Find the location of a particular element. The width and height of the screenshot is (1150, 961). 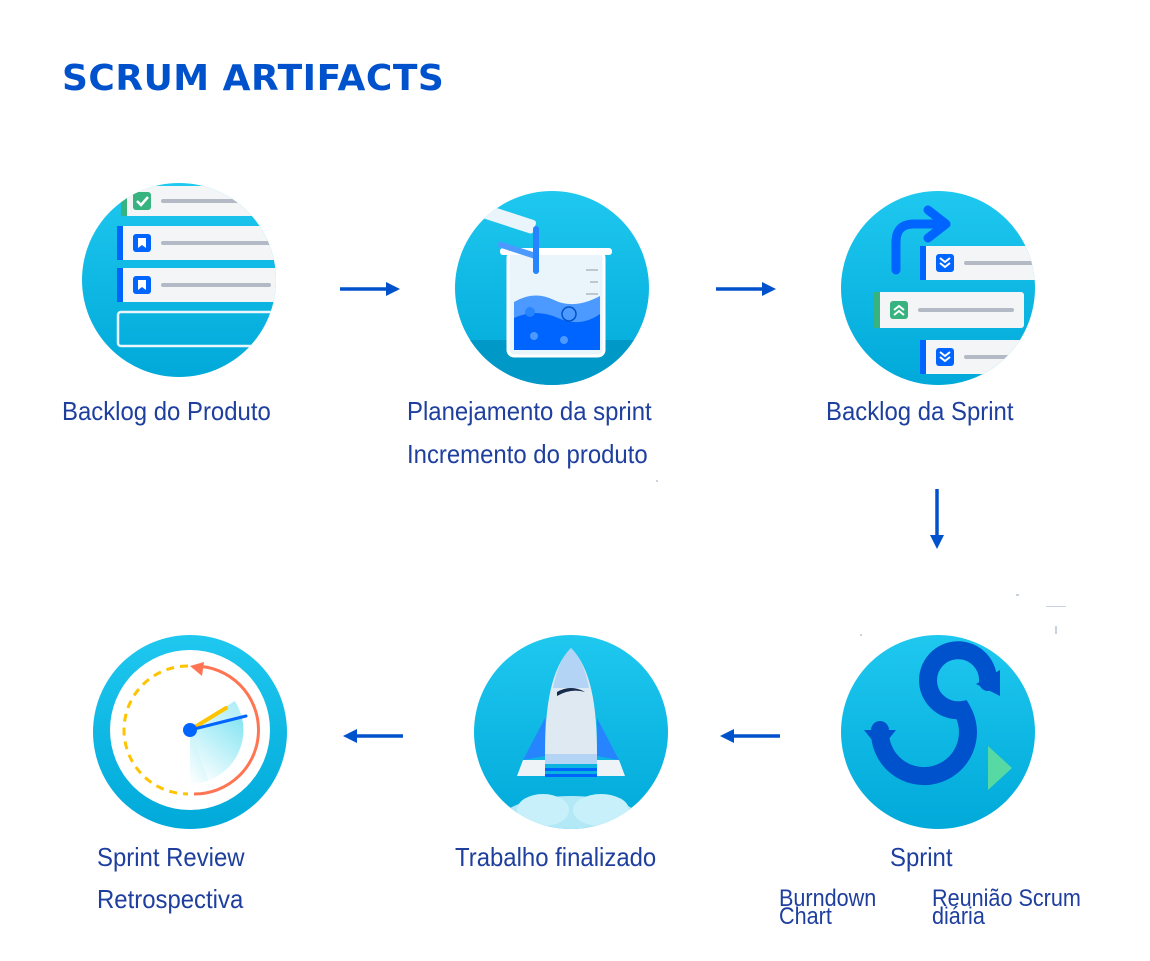

label-reuniao-line1: Reunião Scrum is located at coordinates (1006, 898).